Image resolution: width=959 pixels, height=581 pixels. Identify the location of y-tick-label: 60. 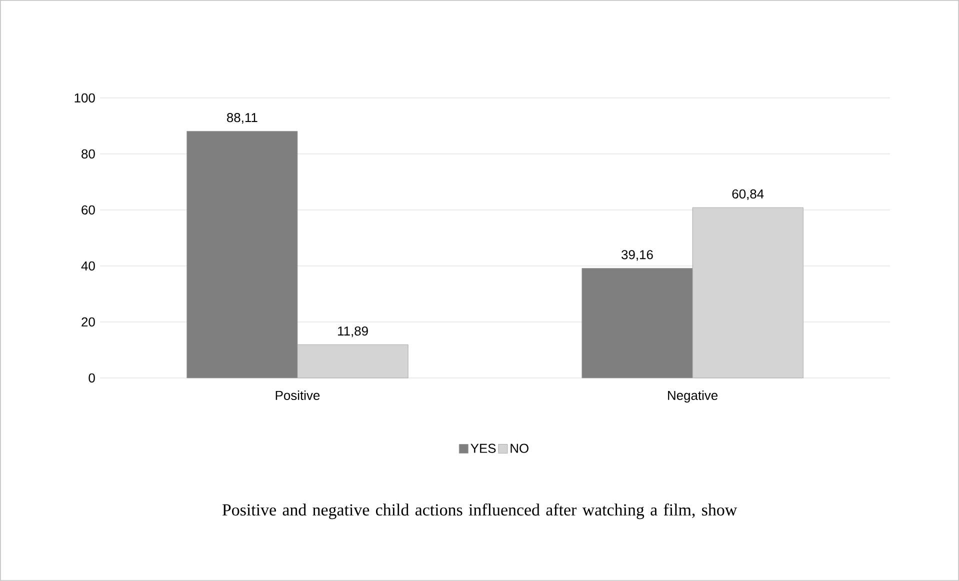
(88, 210).